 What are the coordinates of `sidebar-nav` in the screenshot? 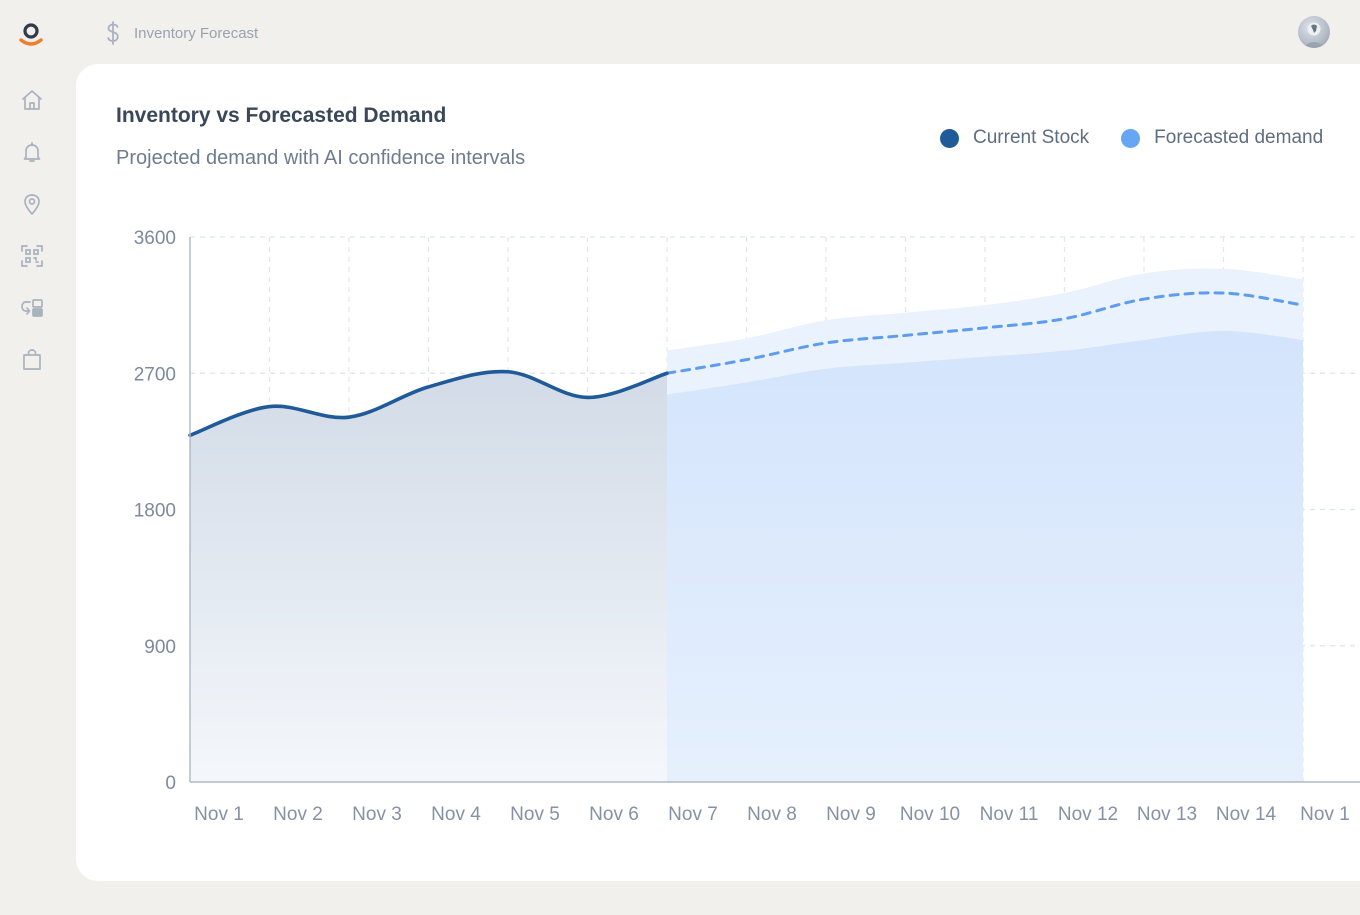 It's located at (32, 242).